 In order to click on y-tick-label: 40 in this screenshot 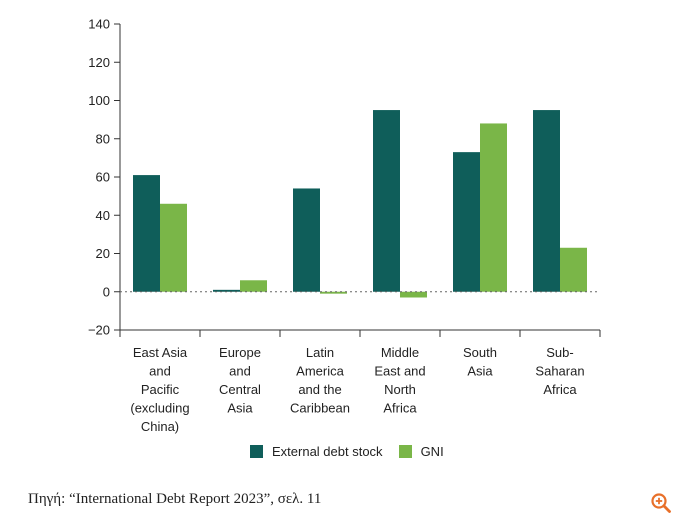, I will do `click(103, 215)`.